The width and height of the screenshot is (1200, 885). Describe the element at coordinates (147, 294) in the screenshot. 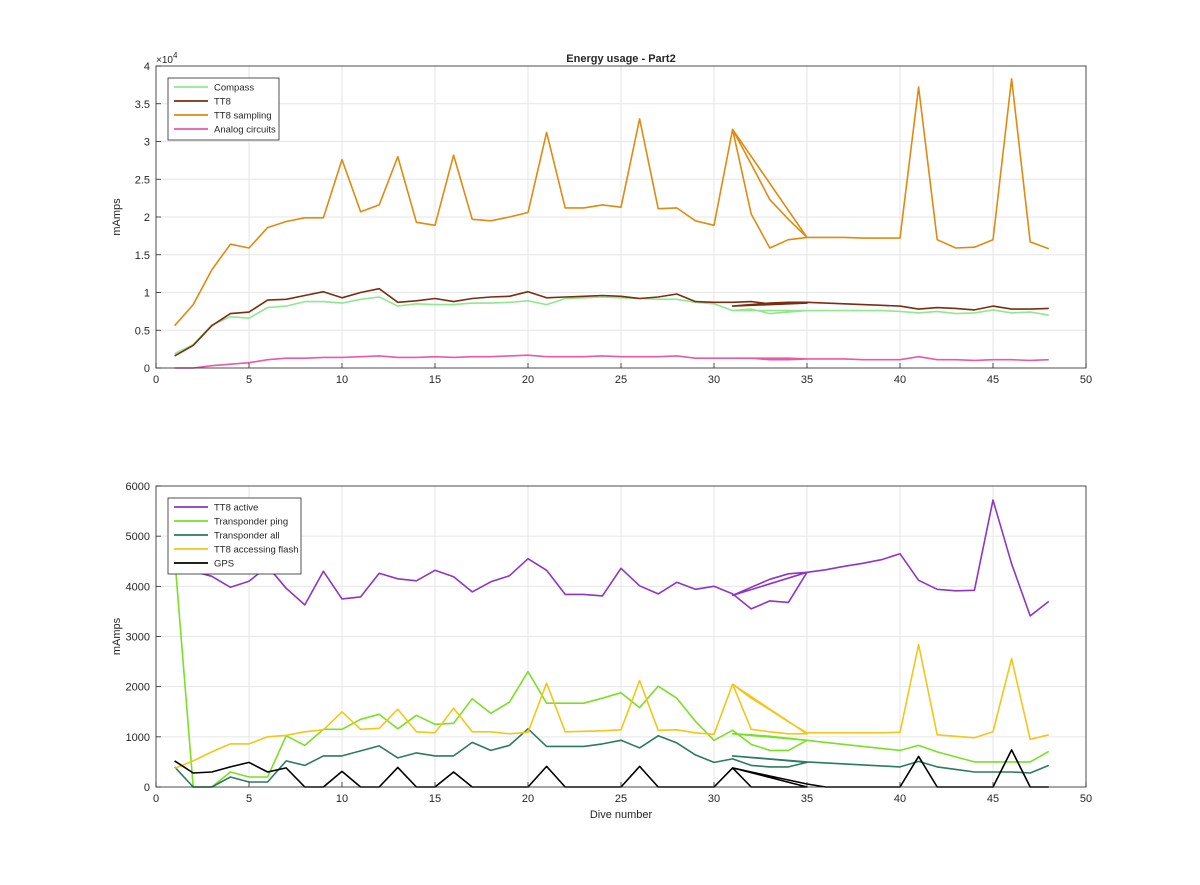

I see `y-tick-label: 1` at that location.